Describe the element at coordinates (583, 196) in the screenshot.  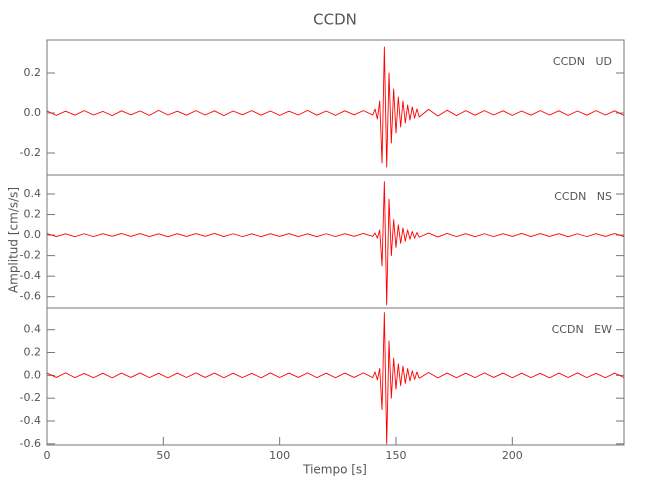
I see `panel-label: CCDN NS` at that location.